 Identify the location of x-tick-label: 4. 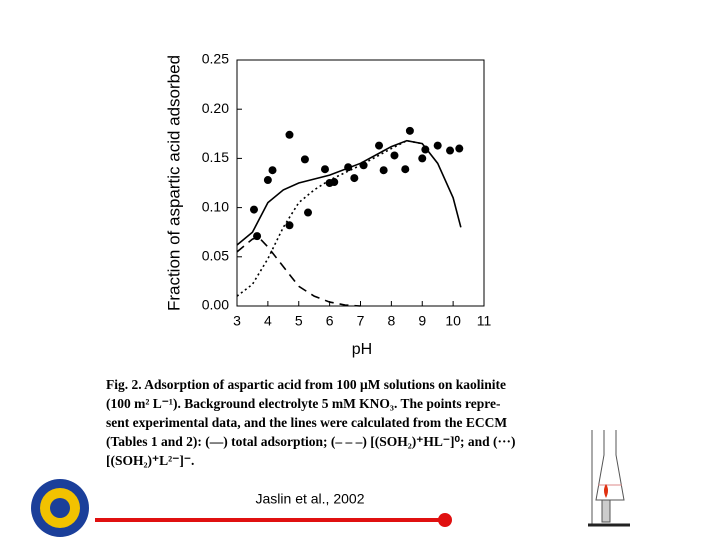
(268, 321).